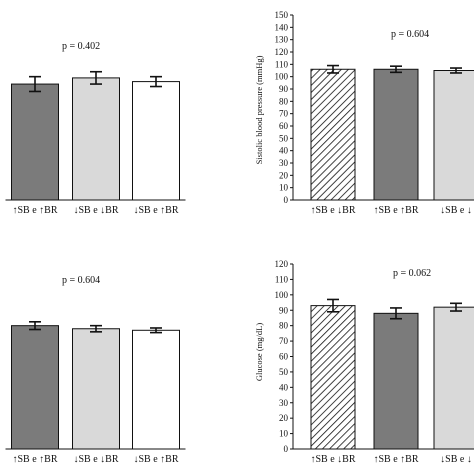  What do you see at coordinates (282, 15) in the screenshot?
I see `y-tick-label: 150` at bounding box center [282, 15].